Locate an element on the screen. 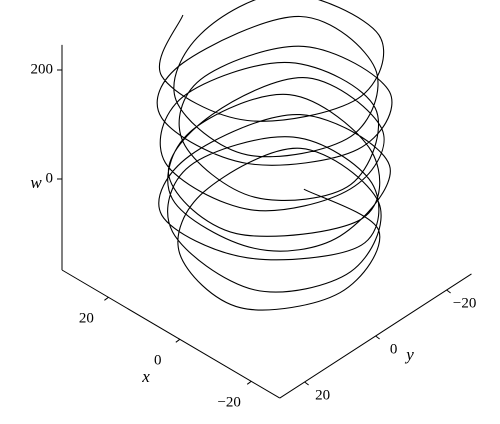 Image resolution: width=500 pixels, height=424 pixels. y-tick-label: 20 is located at coordinates (322, 395).